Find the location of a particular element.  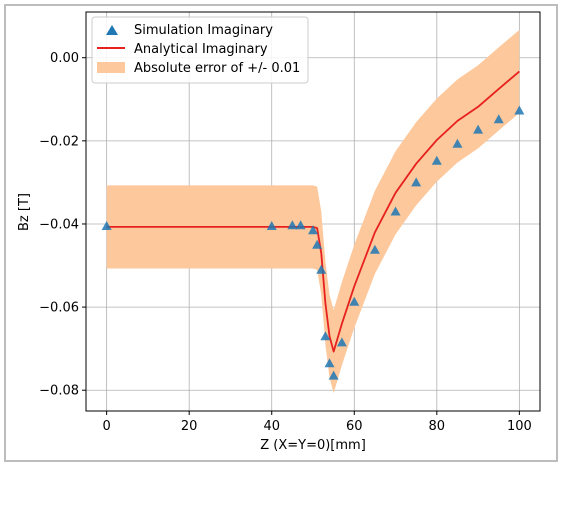

y-tick-label: −0.04 is located at coordinates (59, 224).